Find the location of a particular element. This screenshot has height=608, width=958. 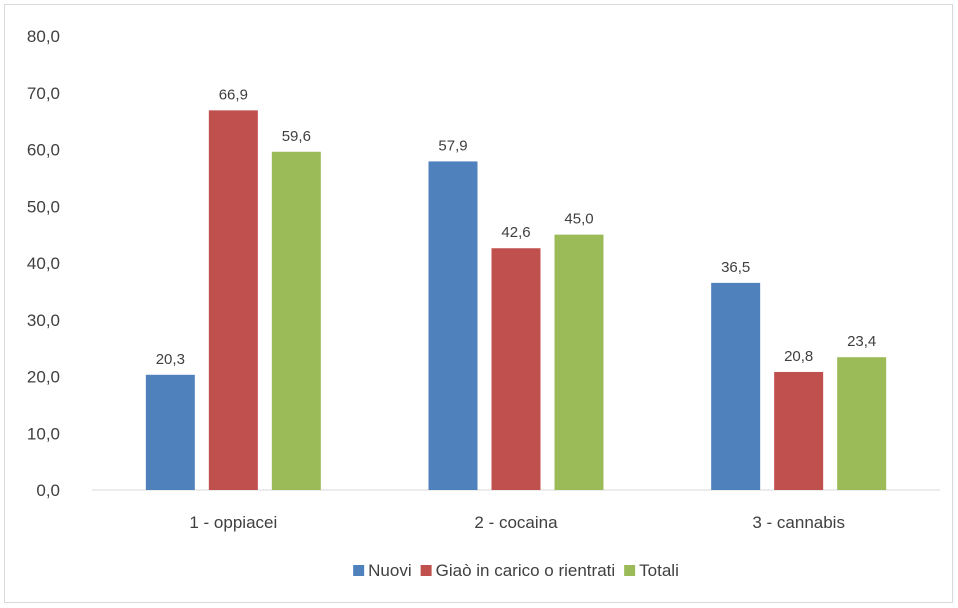

y-tick-label: 40,0 is located at coordinates (43, 263).